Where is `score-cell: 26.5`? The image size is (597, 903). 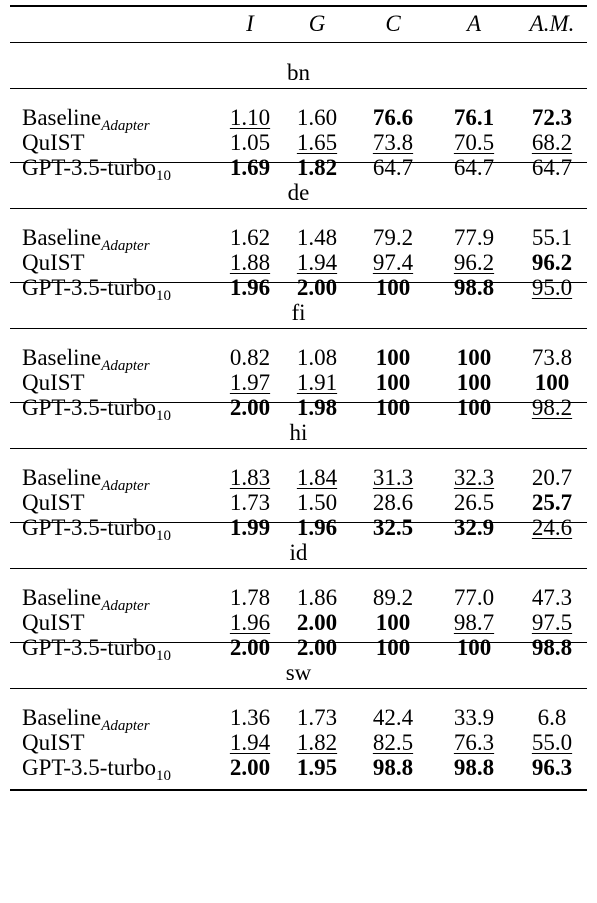 score-cell: 26.5 is located at coordinates (474, 503).